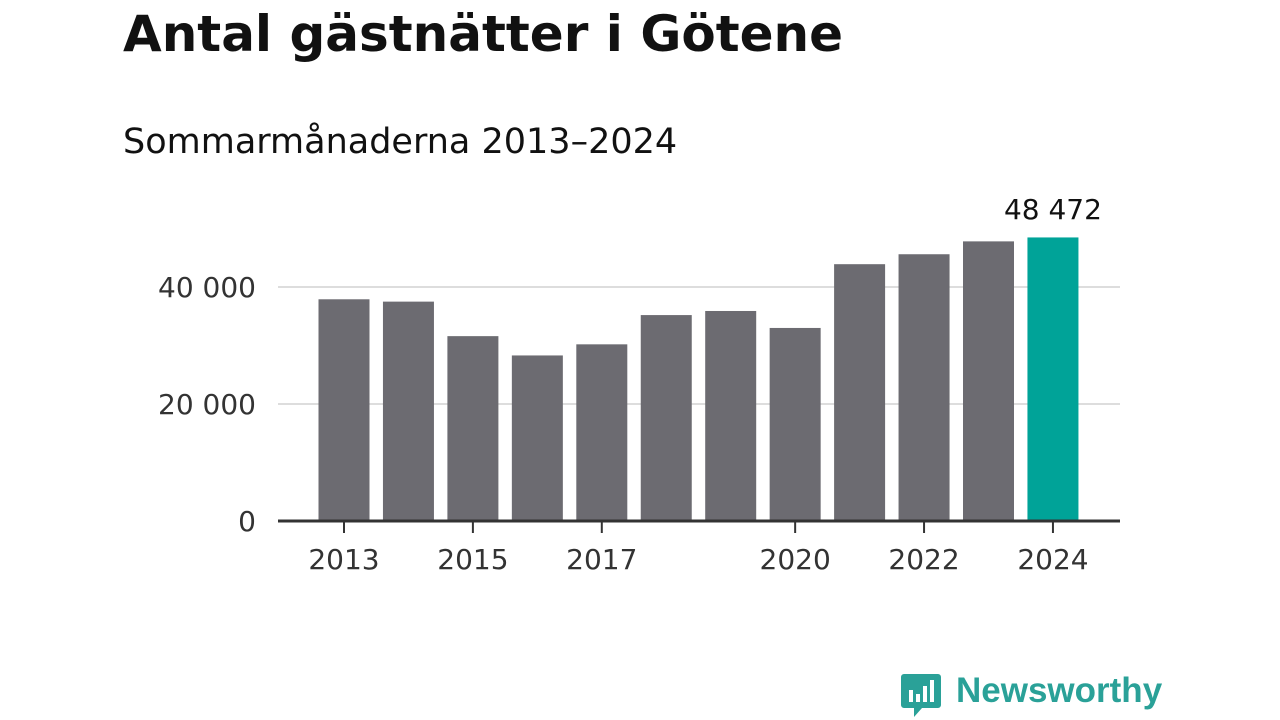  Describe the element at coordinates (247, 521) in the screenshot. I see `y-tick-label: 0` at that location.